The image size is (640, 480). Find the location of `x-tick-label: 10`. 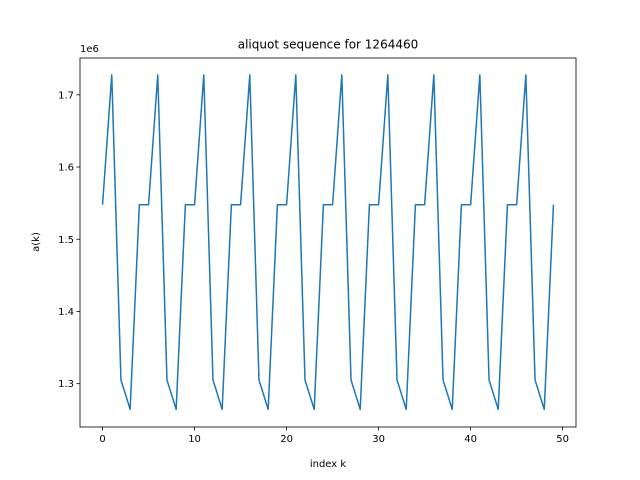

x-tick-label: 10 is located at coordinates (194, 439).